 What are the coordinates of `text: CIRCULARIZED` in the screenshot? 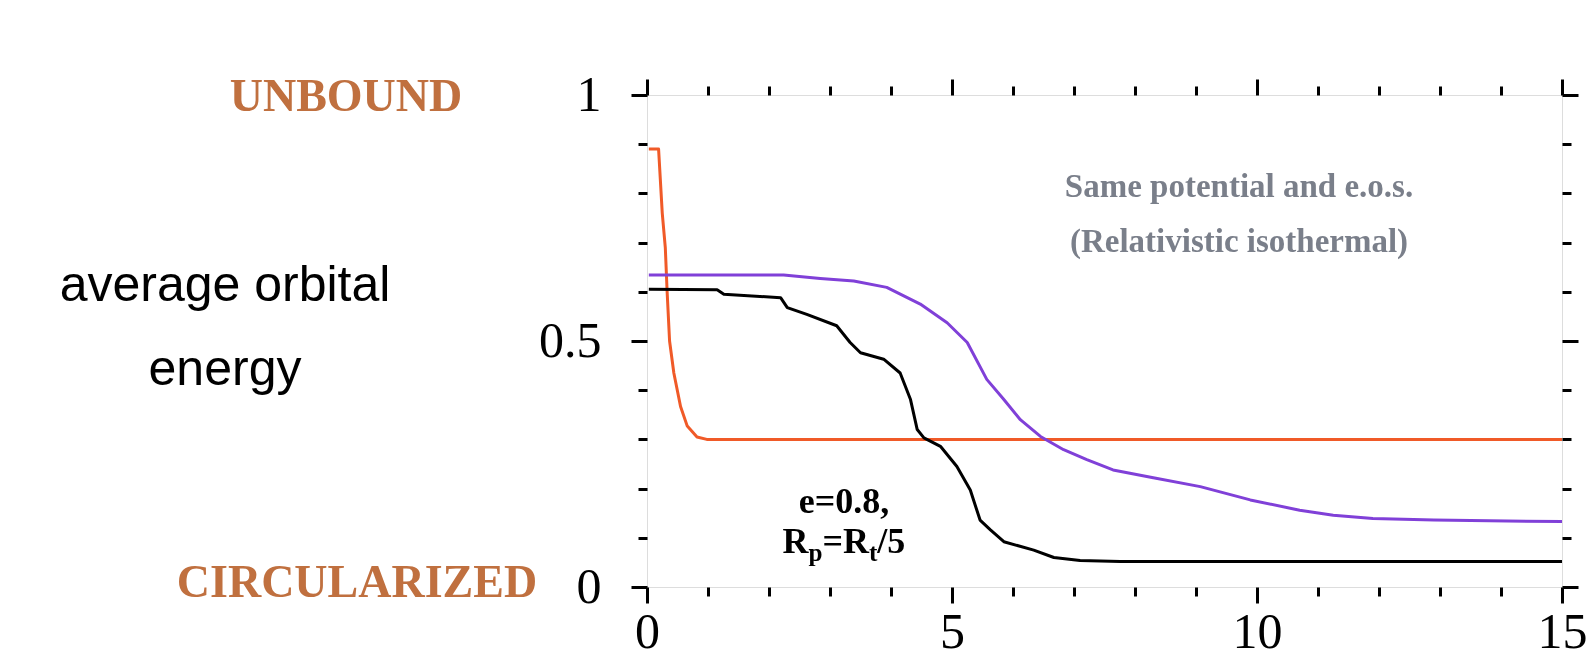 It's located at (357, 581).